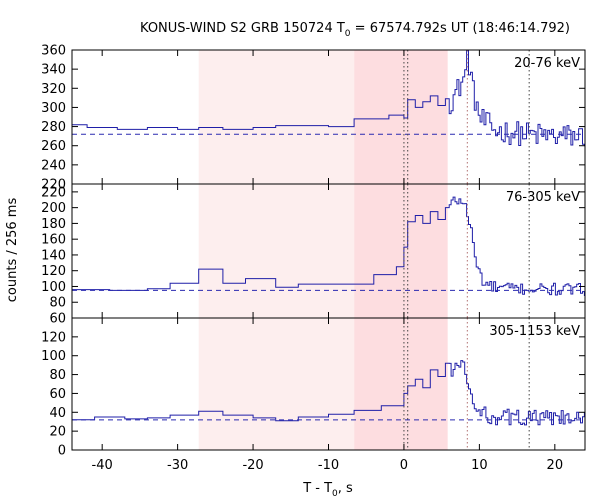  Describe the element at coordinates (252, 465) in the screenshot. I see `x-tick-label: -20` at that location.